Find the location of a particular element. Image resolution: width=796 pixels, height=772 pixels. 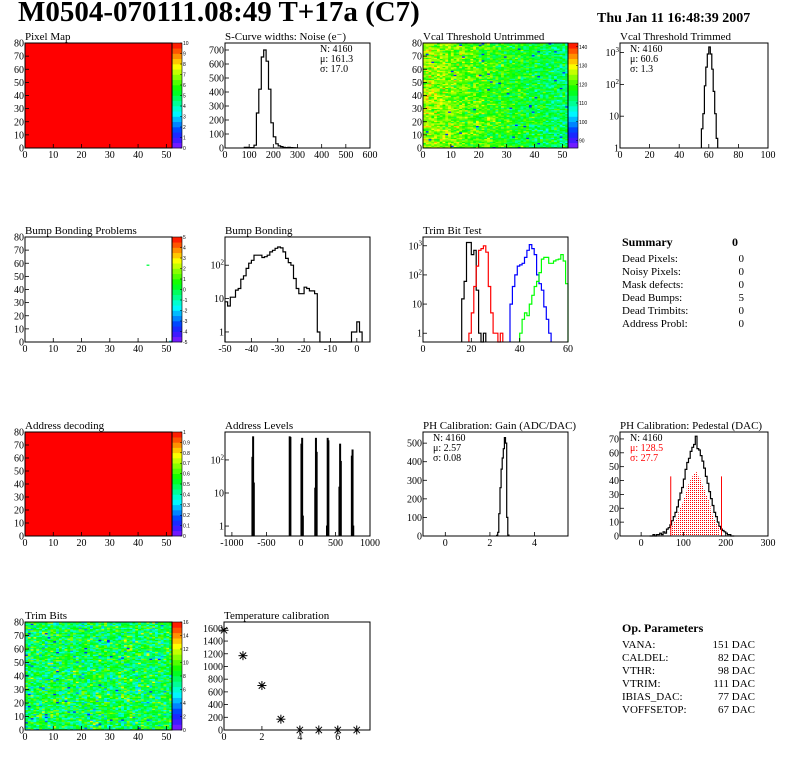

histogram-fill is located at coordinates (692, 504).